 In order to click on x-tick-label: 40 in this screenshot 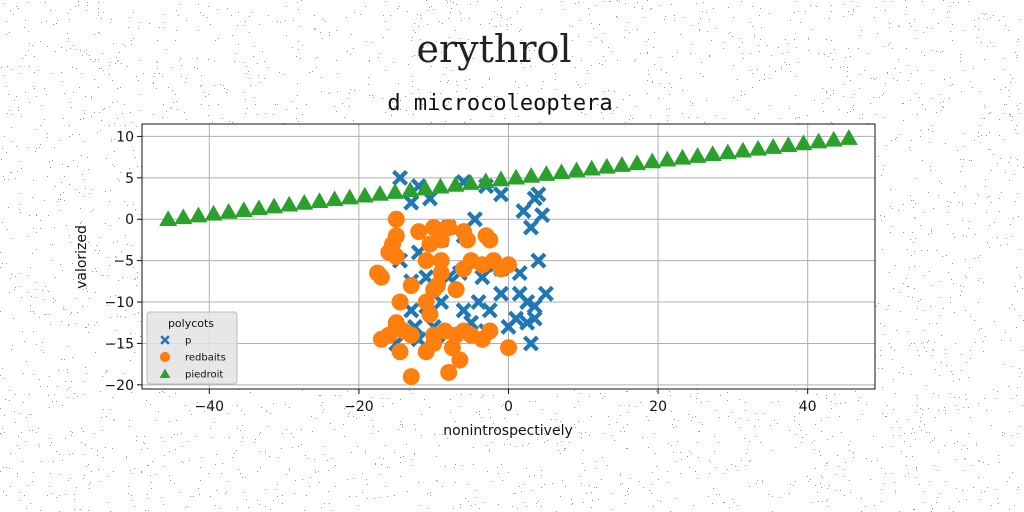, I will do `click(808, 407)`.